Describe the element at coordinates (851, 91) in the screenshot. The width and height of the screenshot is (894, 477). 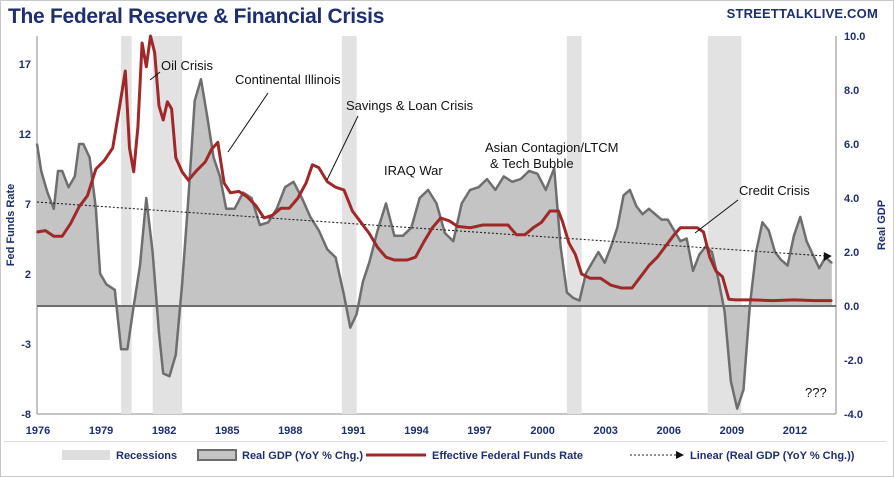
I see `right-tick-label: 8.0` at that location.